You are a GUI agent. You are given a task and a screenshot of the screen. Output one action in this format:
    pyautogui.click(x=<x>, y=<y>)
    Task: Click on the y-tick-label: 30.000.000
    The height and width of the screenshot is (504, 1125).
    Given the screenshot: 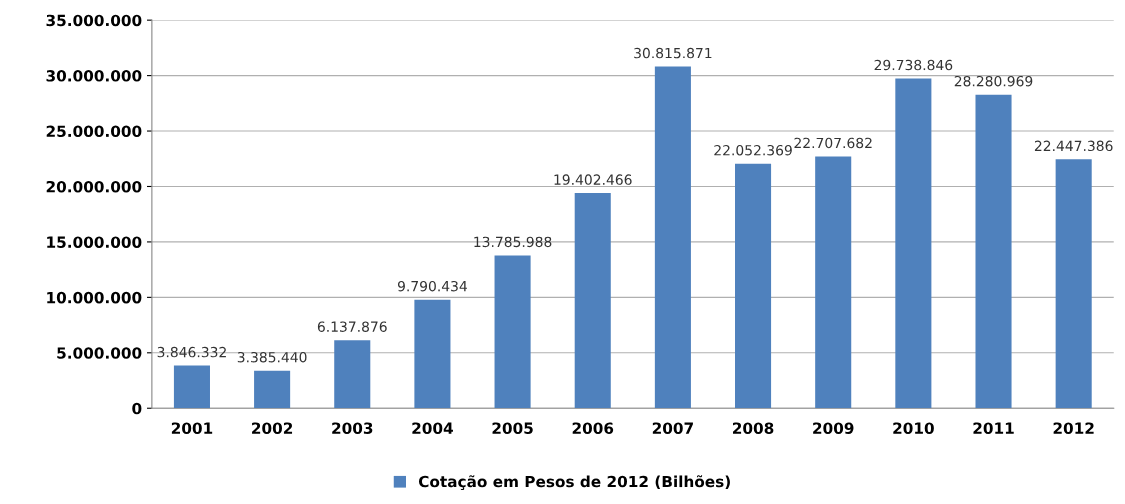 What is the action you would take?
    pyautogui.click(x=94, y=76)
    